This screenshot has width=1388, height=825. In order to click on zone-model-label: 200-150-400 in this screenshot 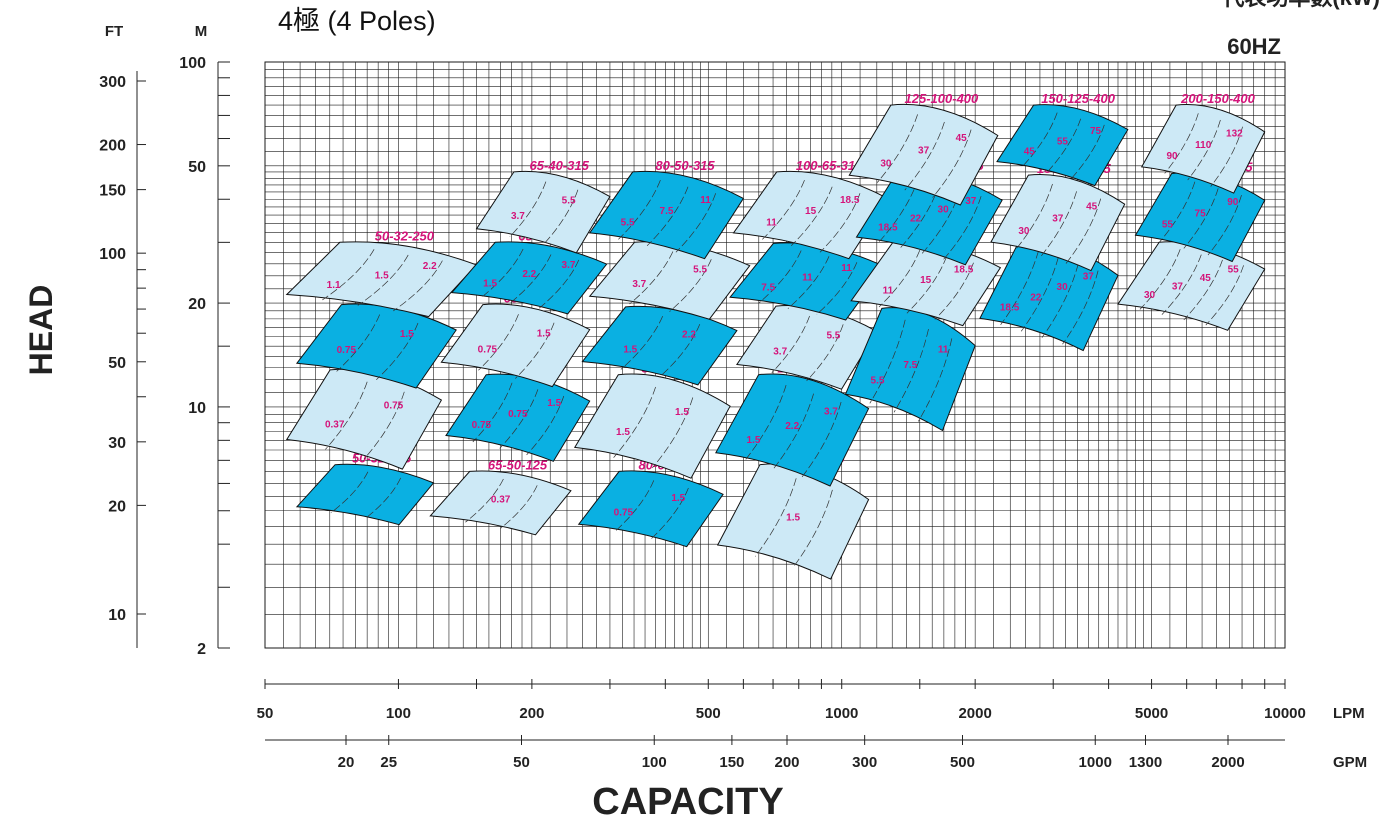, I will do `click(1217, 98)`.